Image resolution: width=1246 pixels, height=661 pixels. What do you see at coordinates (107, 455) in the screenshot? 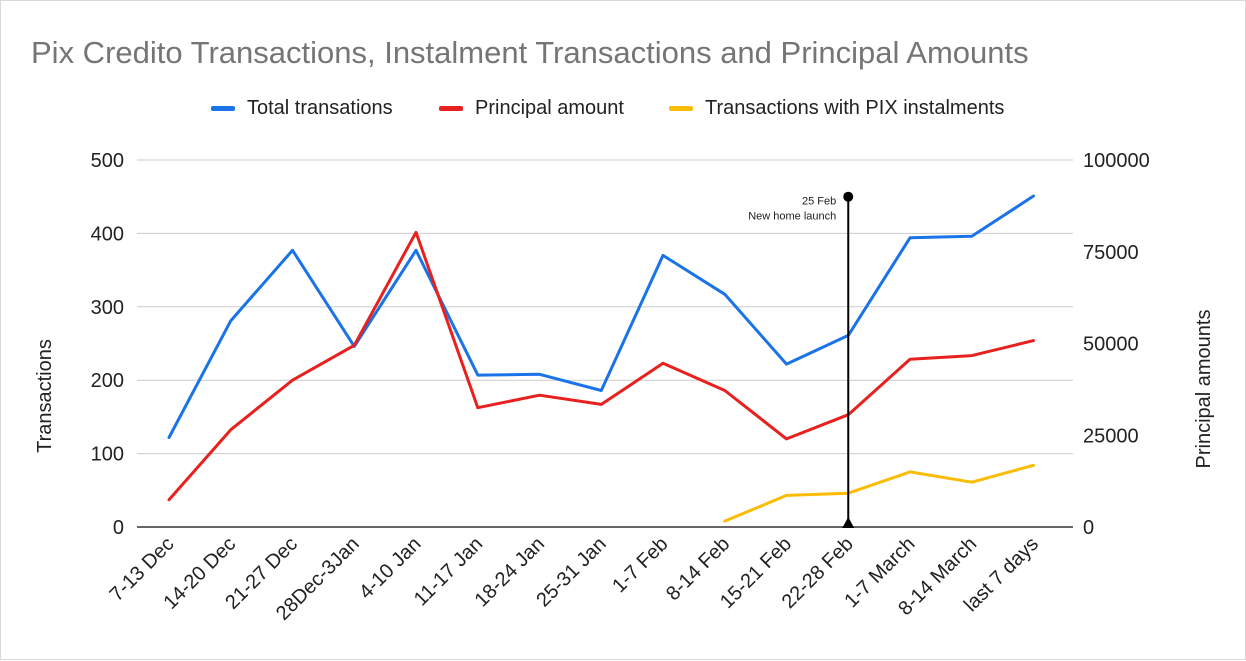
I see `y-tick-label-left: 100` at bounding box center [107, 455].